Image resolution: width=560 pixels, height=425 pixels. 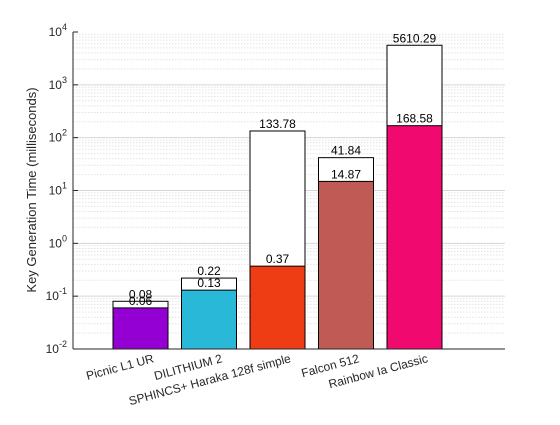 I want to click on y-axis-title: Key Generation Time (milliseconds), so click(x=31, y=189).